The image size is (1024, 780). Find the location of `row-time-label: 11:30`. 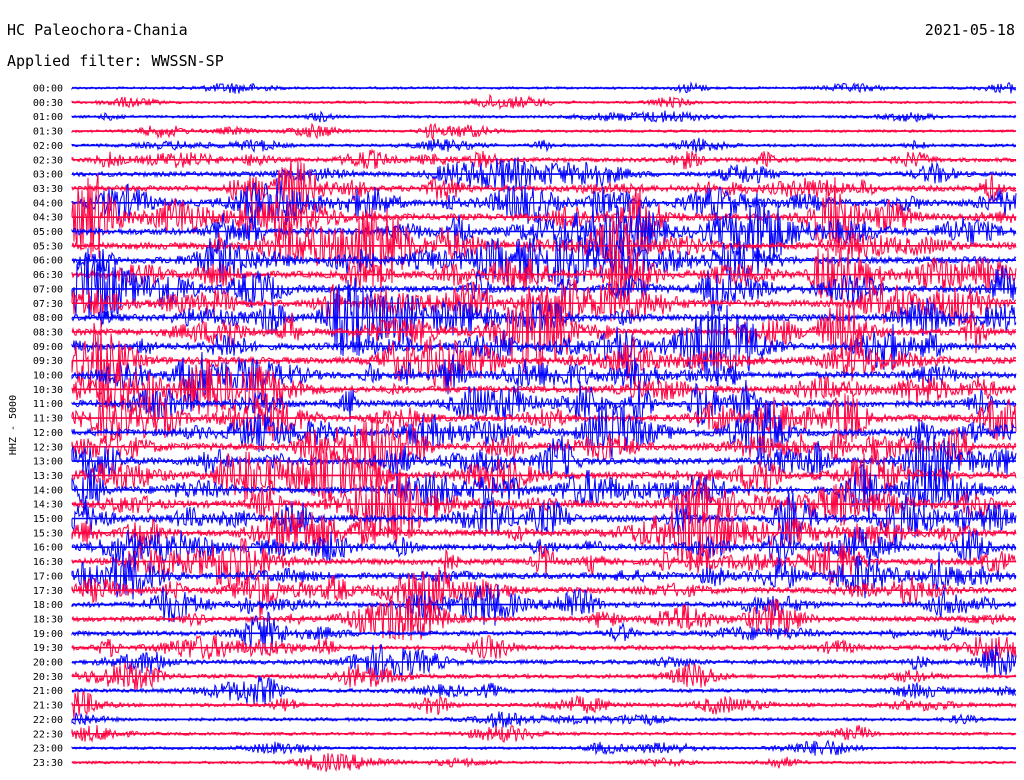

row-time-label: 11:30 is located at coordinates (48, 419).